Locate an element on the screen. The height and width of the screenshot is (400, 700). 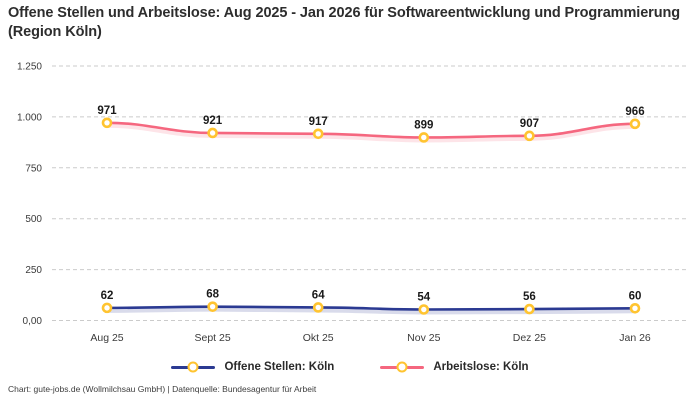
data-label: 56 is located at coordinates (529, 297).